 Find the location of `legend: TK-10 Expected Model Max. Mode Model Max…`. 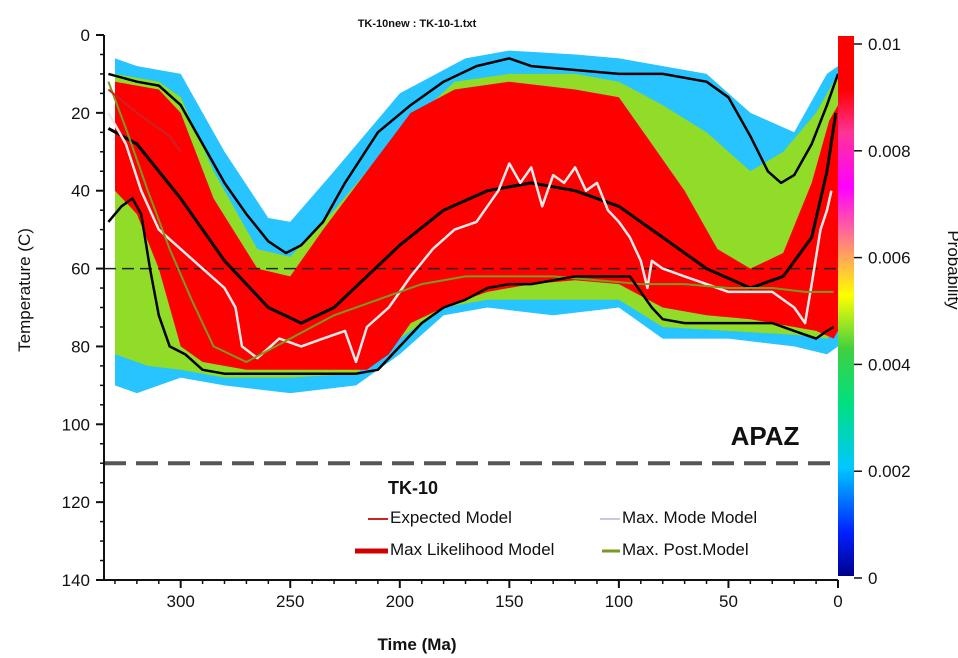

legend: TK-10 Expected Model Max. Mode Model Max… is located at coordinates (556, 518).